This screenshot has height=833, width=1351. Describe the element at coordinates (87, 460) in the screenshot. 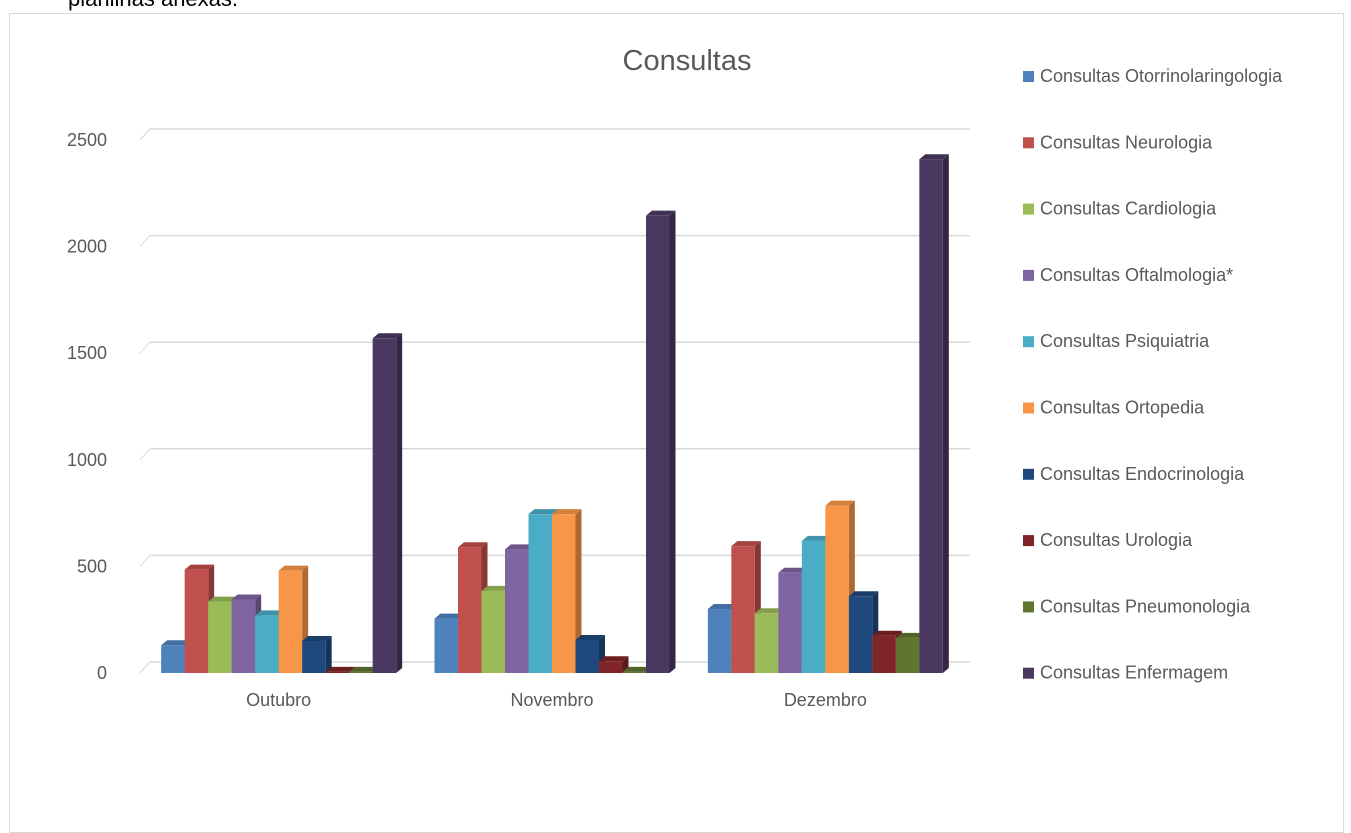

I see `y-tick-label: 1000` at that location.